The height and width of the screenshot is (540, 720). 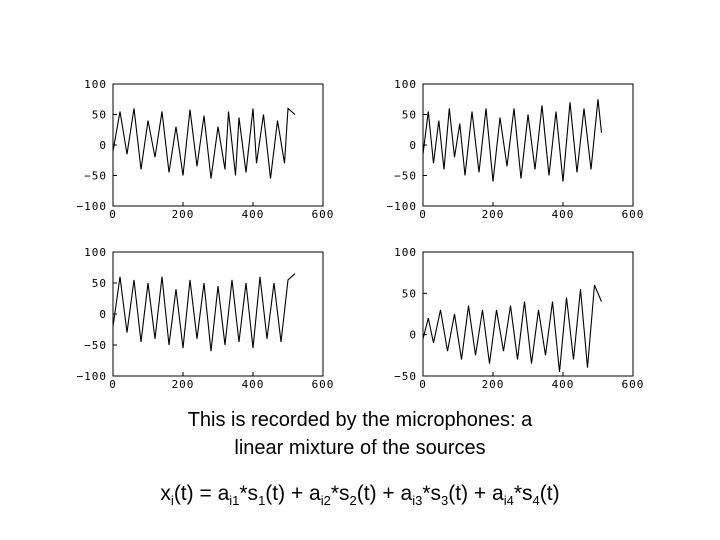 What do you see at coordinates (172, 501) in the screenshot?
I see `formula-subscript: i` at bounding box center [172, 501].